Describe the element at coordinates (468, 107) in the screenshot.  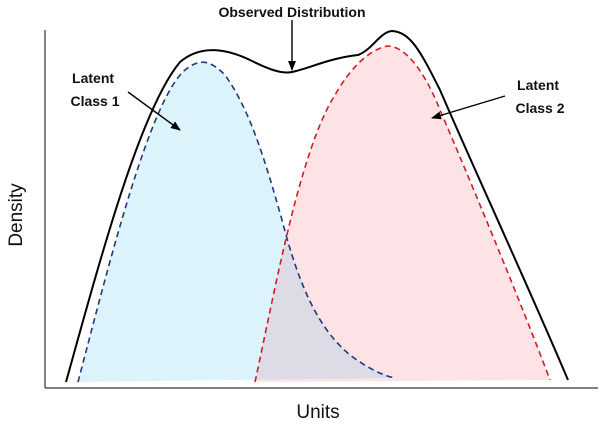
I see `class2-arrow` at that location.